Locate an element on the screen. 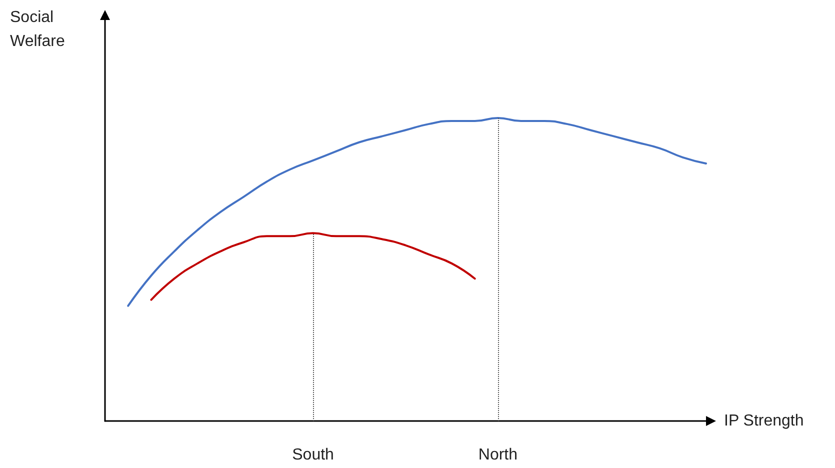  x-tick-label: North is located at coordinates (498, 455).